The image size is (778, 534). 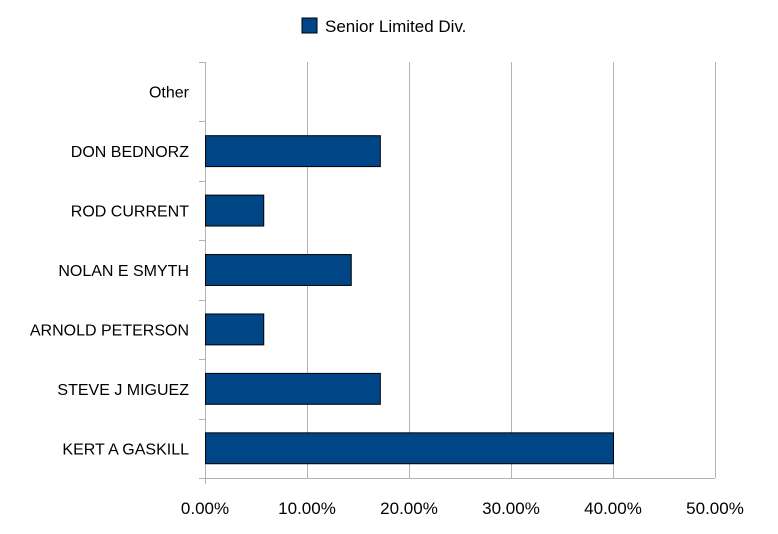 I want to click on x-tick-label: 10.00%, so click(x=307, y=508).